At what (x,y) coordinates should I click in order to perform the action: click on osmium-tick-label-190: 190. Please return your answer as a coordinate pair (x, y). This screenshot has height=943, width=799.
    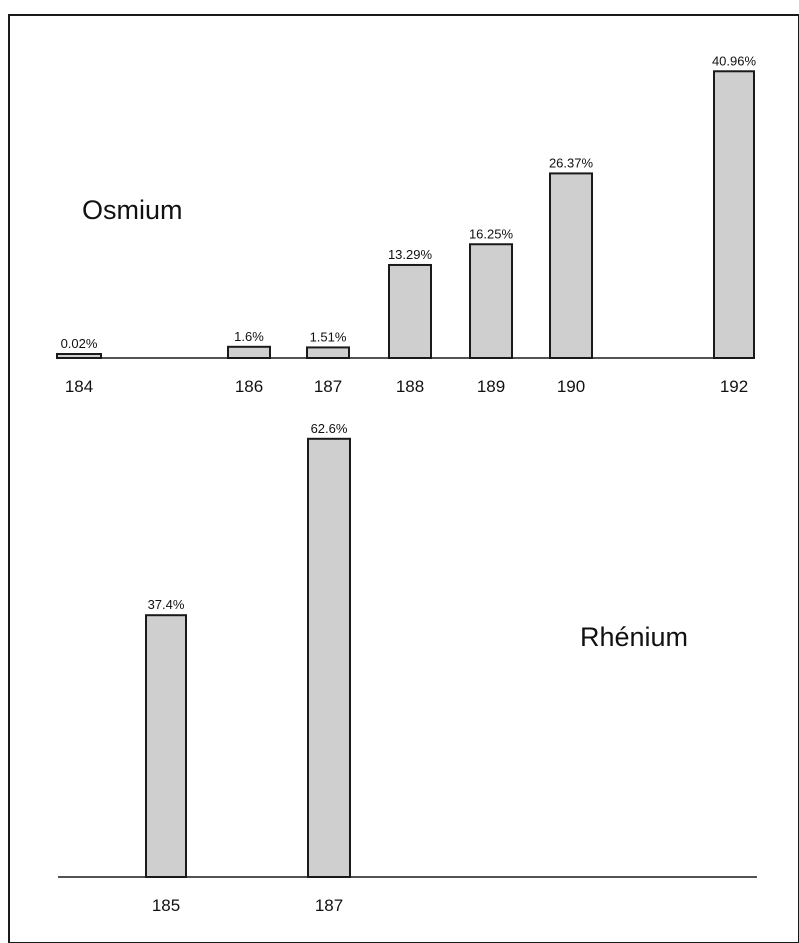
    Looking at the image, I should click on (571, 386).